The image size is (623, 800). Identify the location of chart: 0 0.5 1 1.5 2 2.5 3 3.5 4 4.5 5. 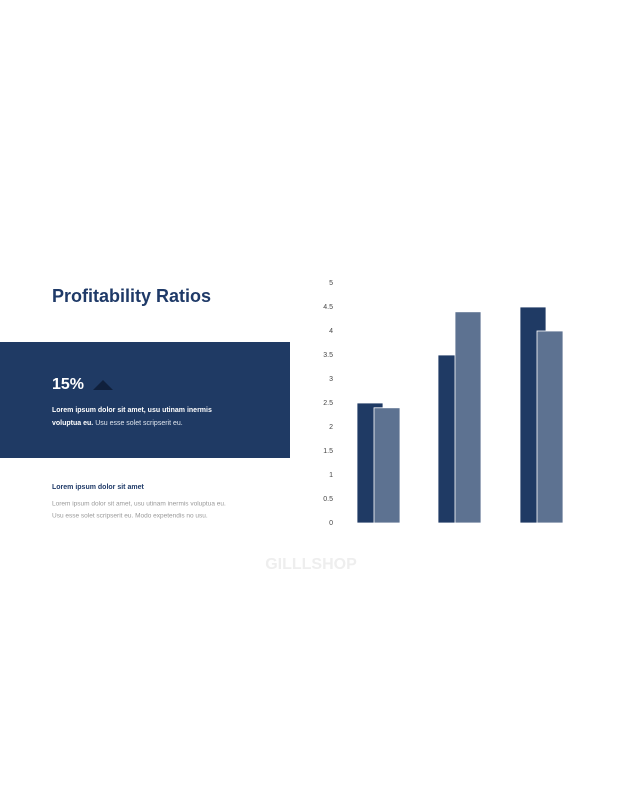
(443, 403).